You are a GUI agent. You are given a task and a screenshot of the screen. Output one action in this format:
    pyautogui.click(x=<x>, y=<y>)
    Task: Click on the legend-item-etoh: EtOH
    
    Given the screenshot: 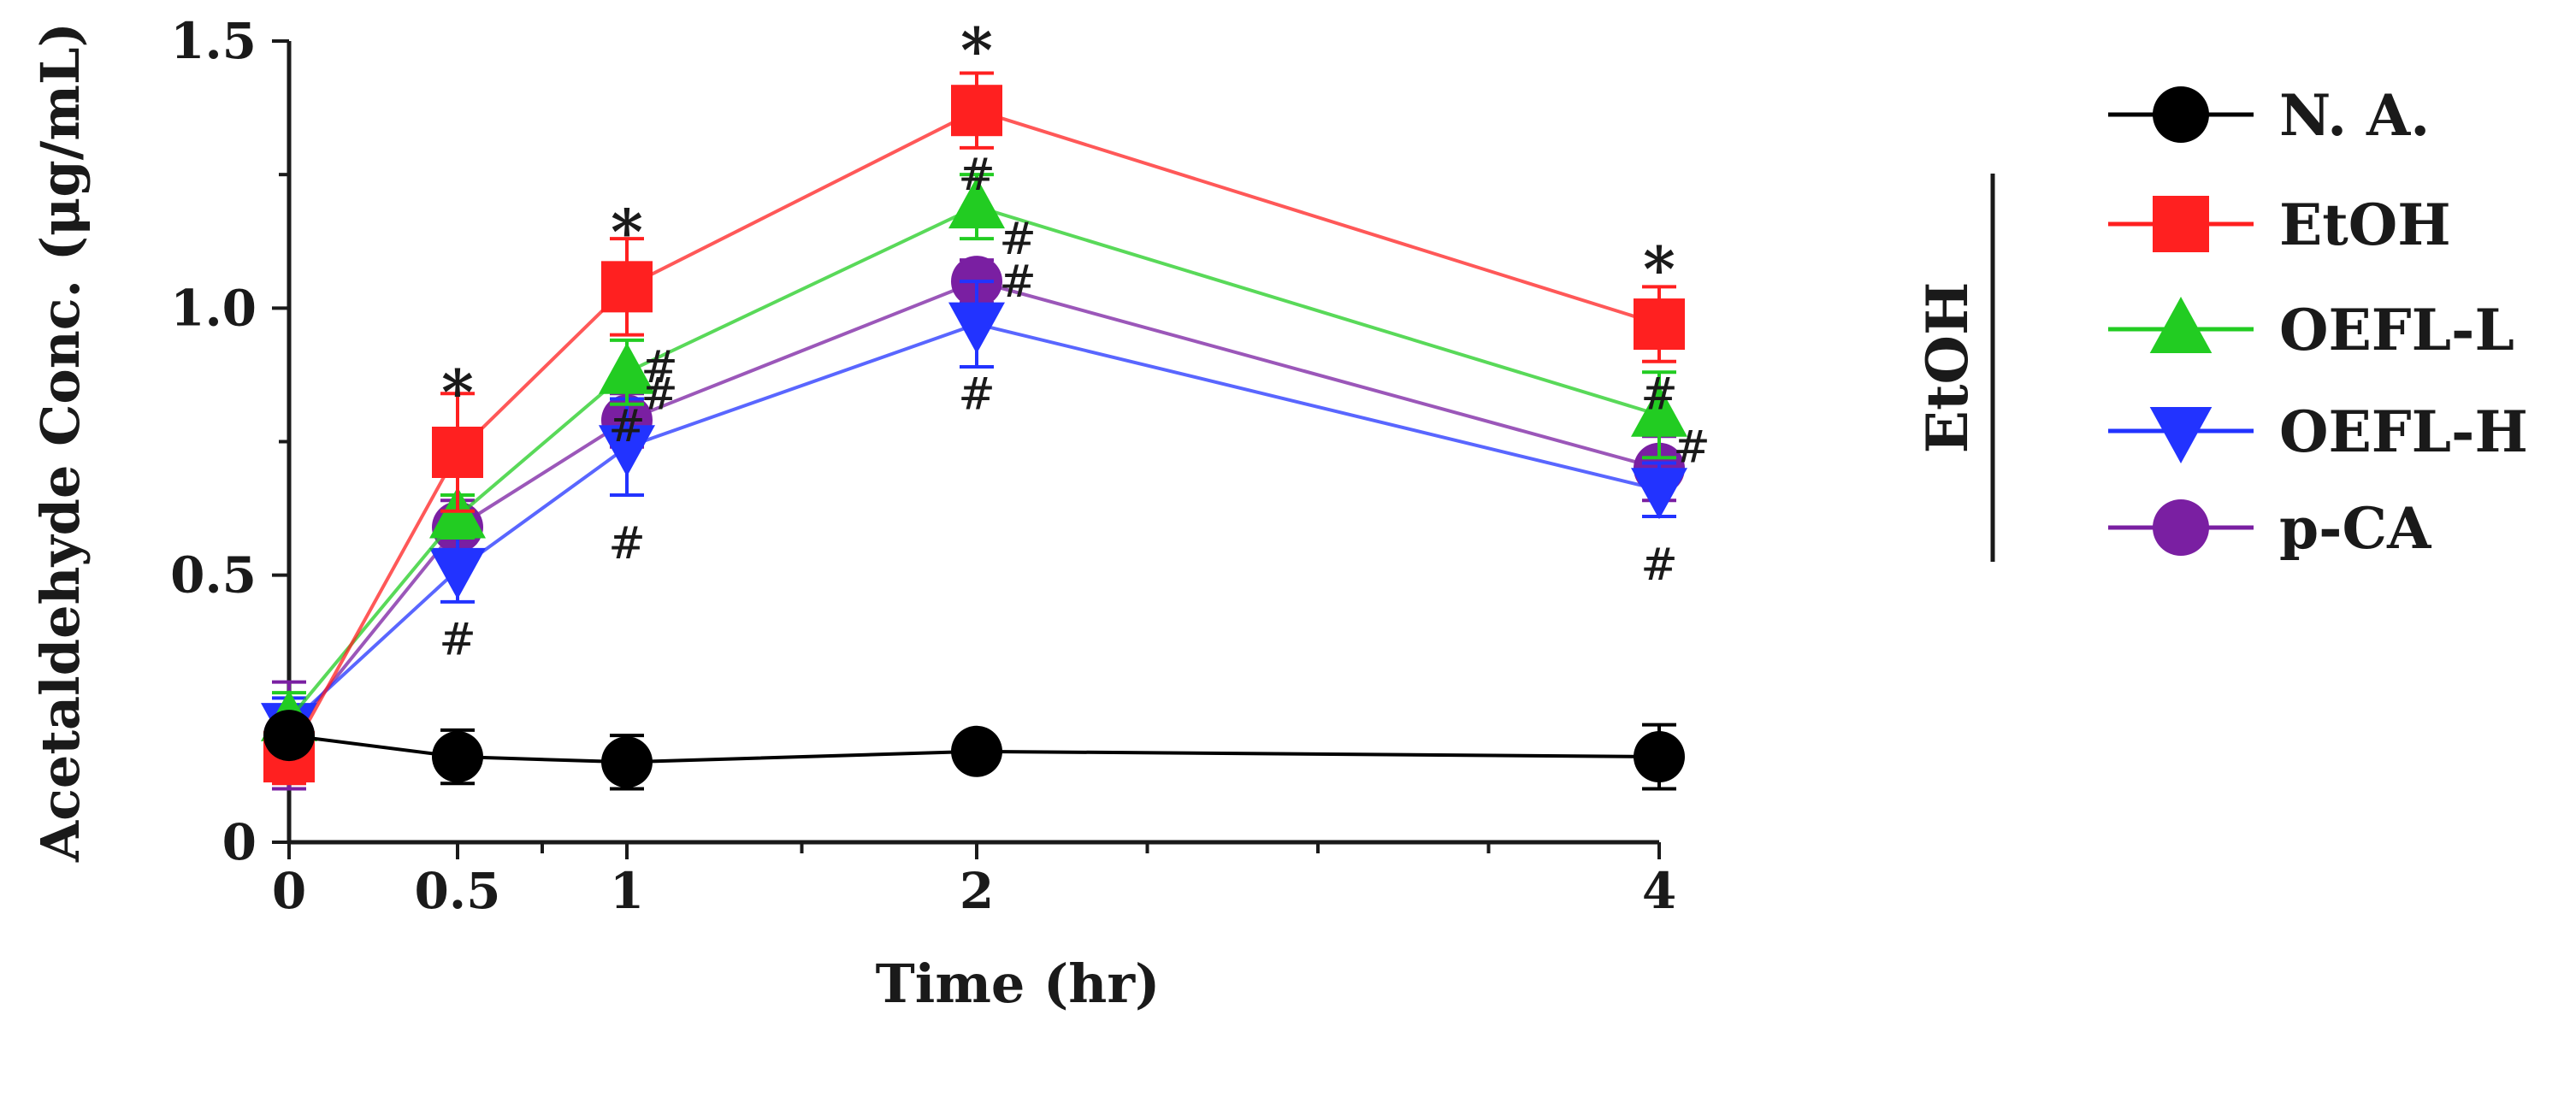 What is the action you would take?
    pyautogui.click(x=2279, y=225)
    